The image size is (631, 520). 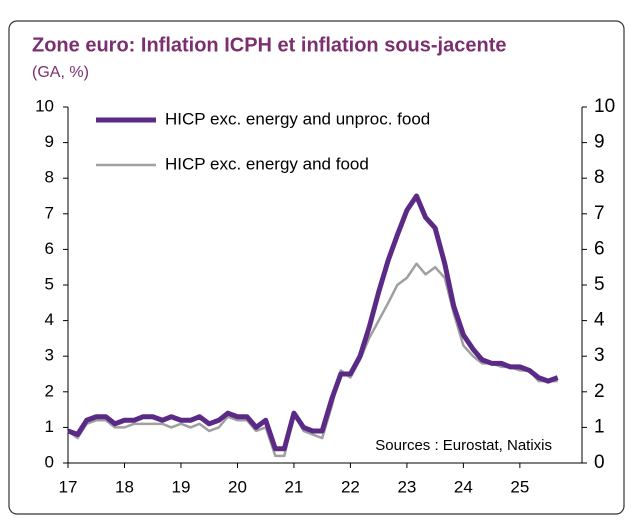 What do you see at coordinates (49, 212) in the screenshot?
I see `y-tick-label: 7` at bounding box center [49, 212].